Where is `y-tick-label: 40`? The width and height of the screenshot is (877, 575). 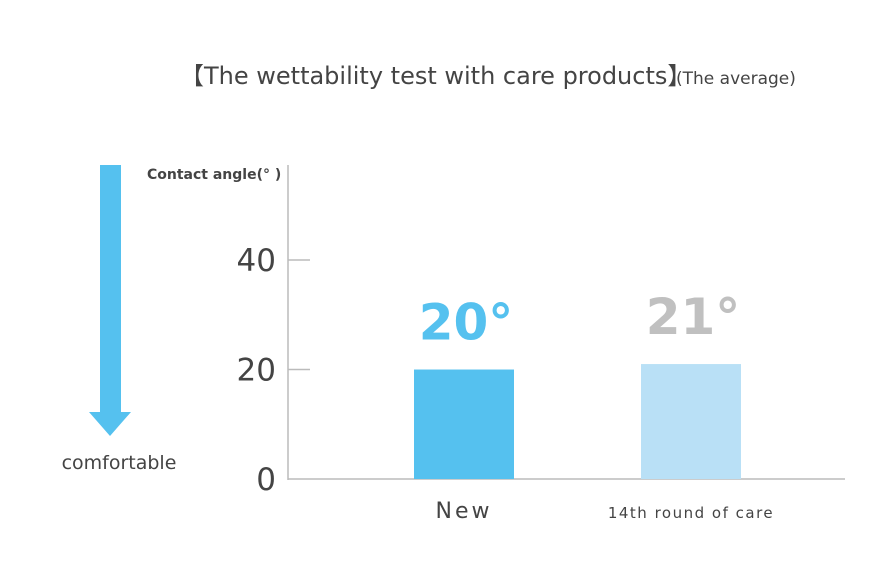 y-tick-label: 40 is located at coordinates (256, 261).